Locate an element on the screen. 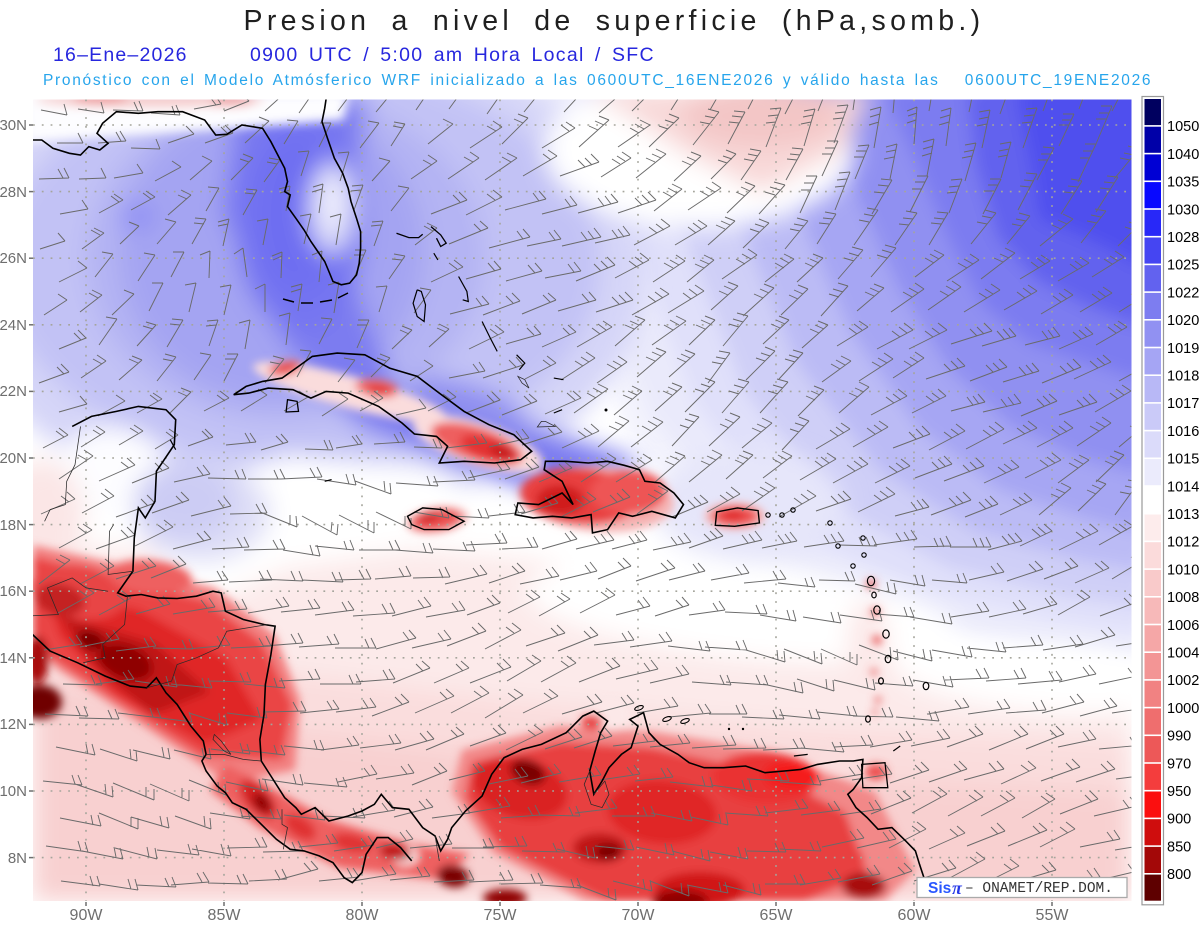 This screenshot has height=927, width=1200. svg-text: 800 is located at coordinates (1179, 875).